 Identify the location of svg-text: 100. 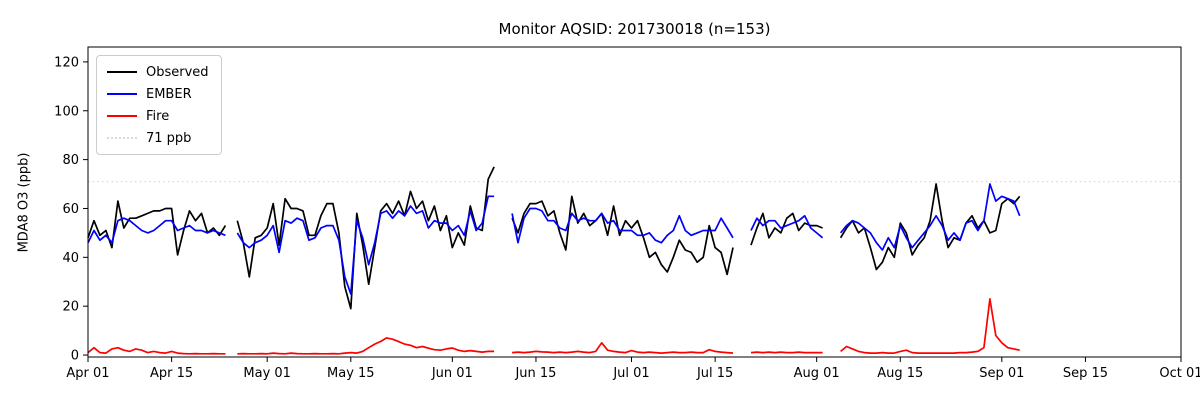
(66, 111).